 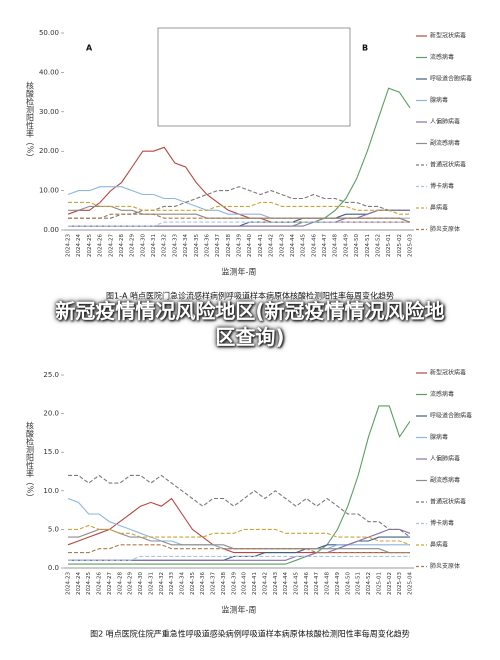 I want to click on x-tick-label: 2024-32, so click(x=162, y=583).